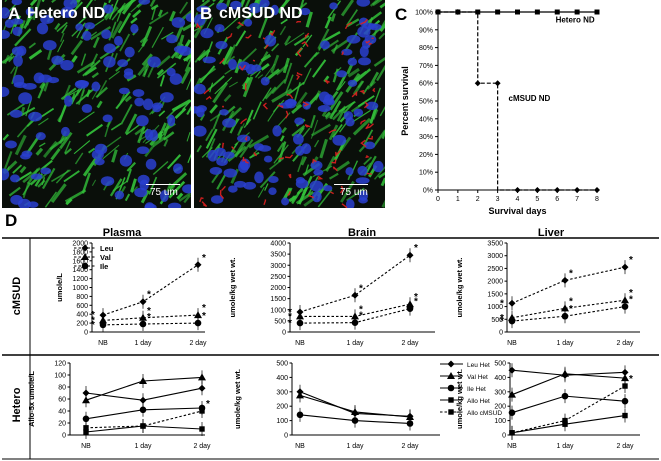 The height and width of the screenshot is (461, 661). I want to click on y-tick-label: 200, so click(282, 407).